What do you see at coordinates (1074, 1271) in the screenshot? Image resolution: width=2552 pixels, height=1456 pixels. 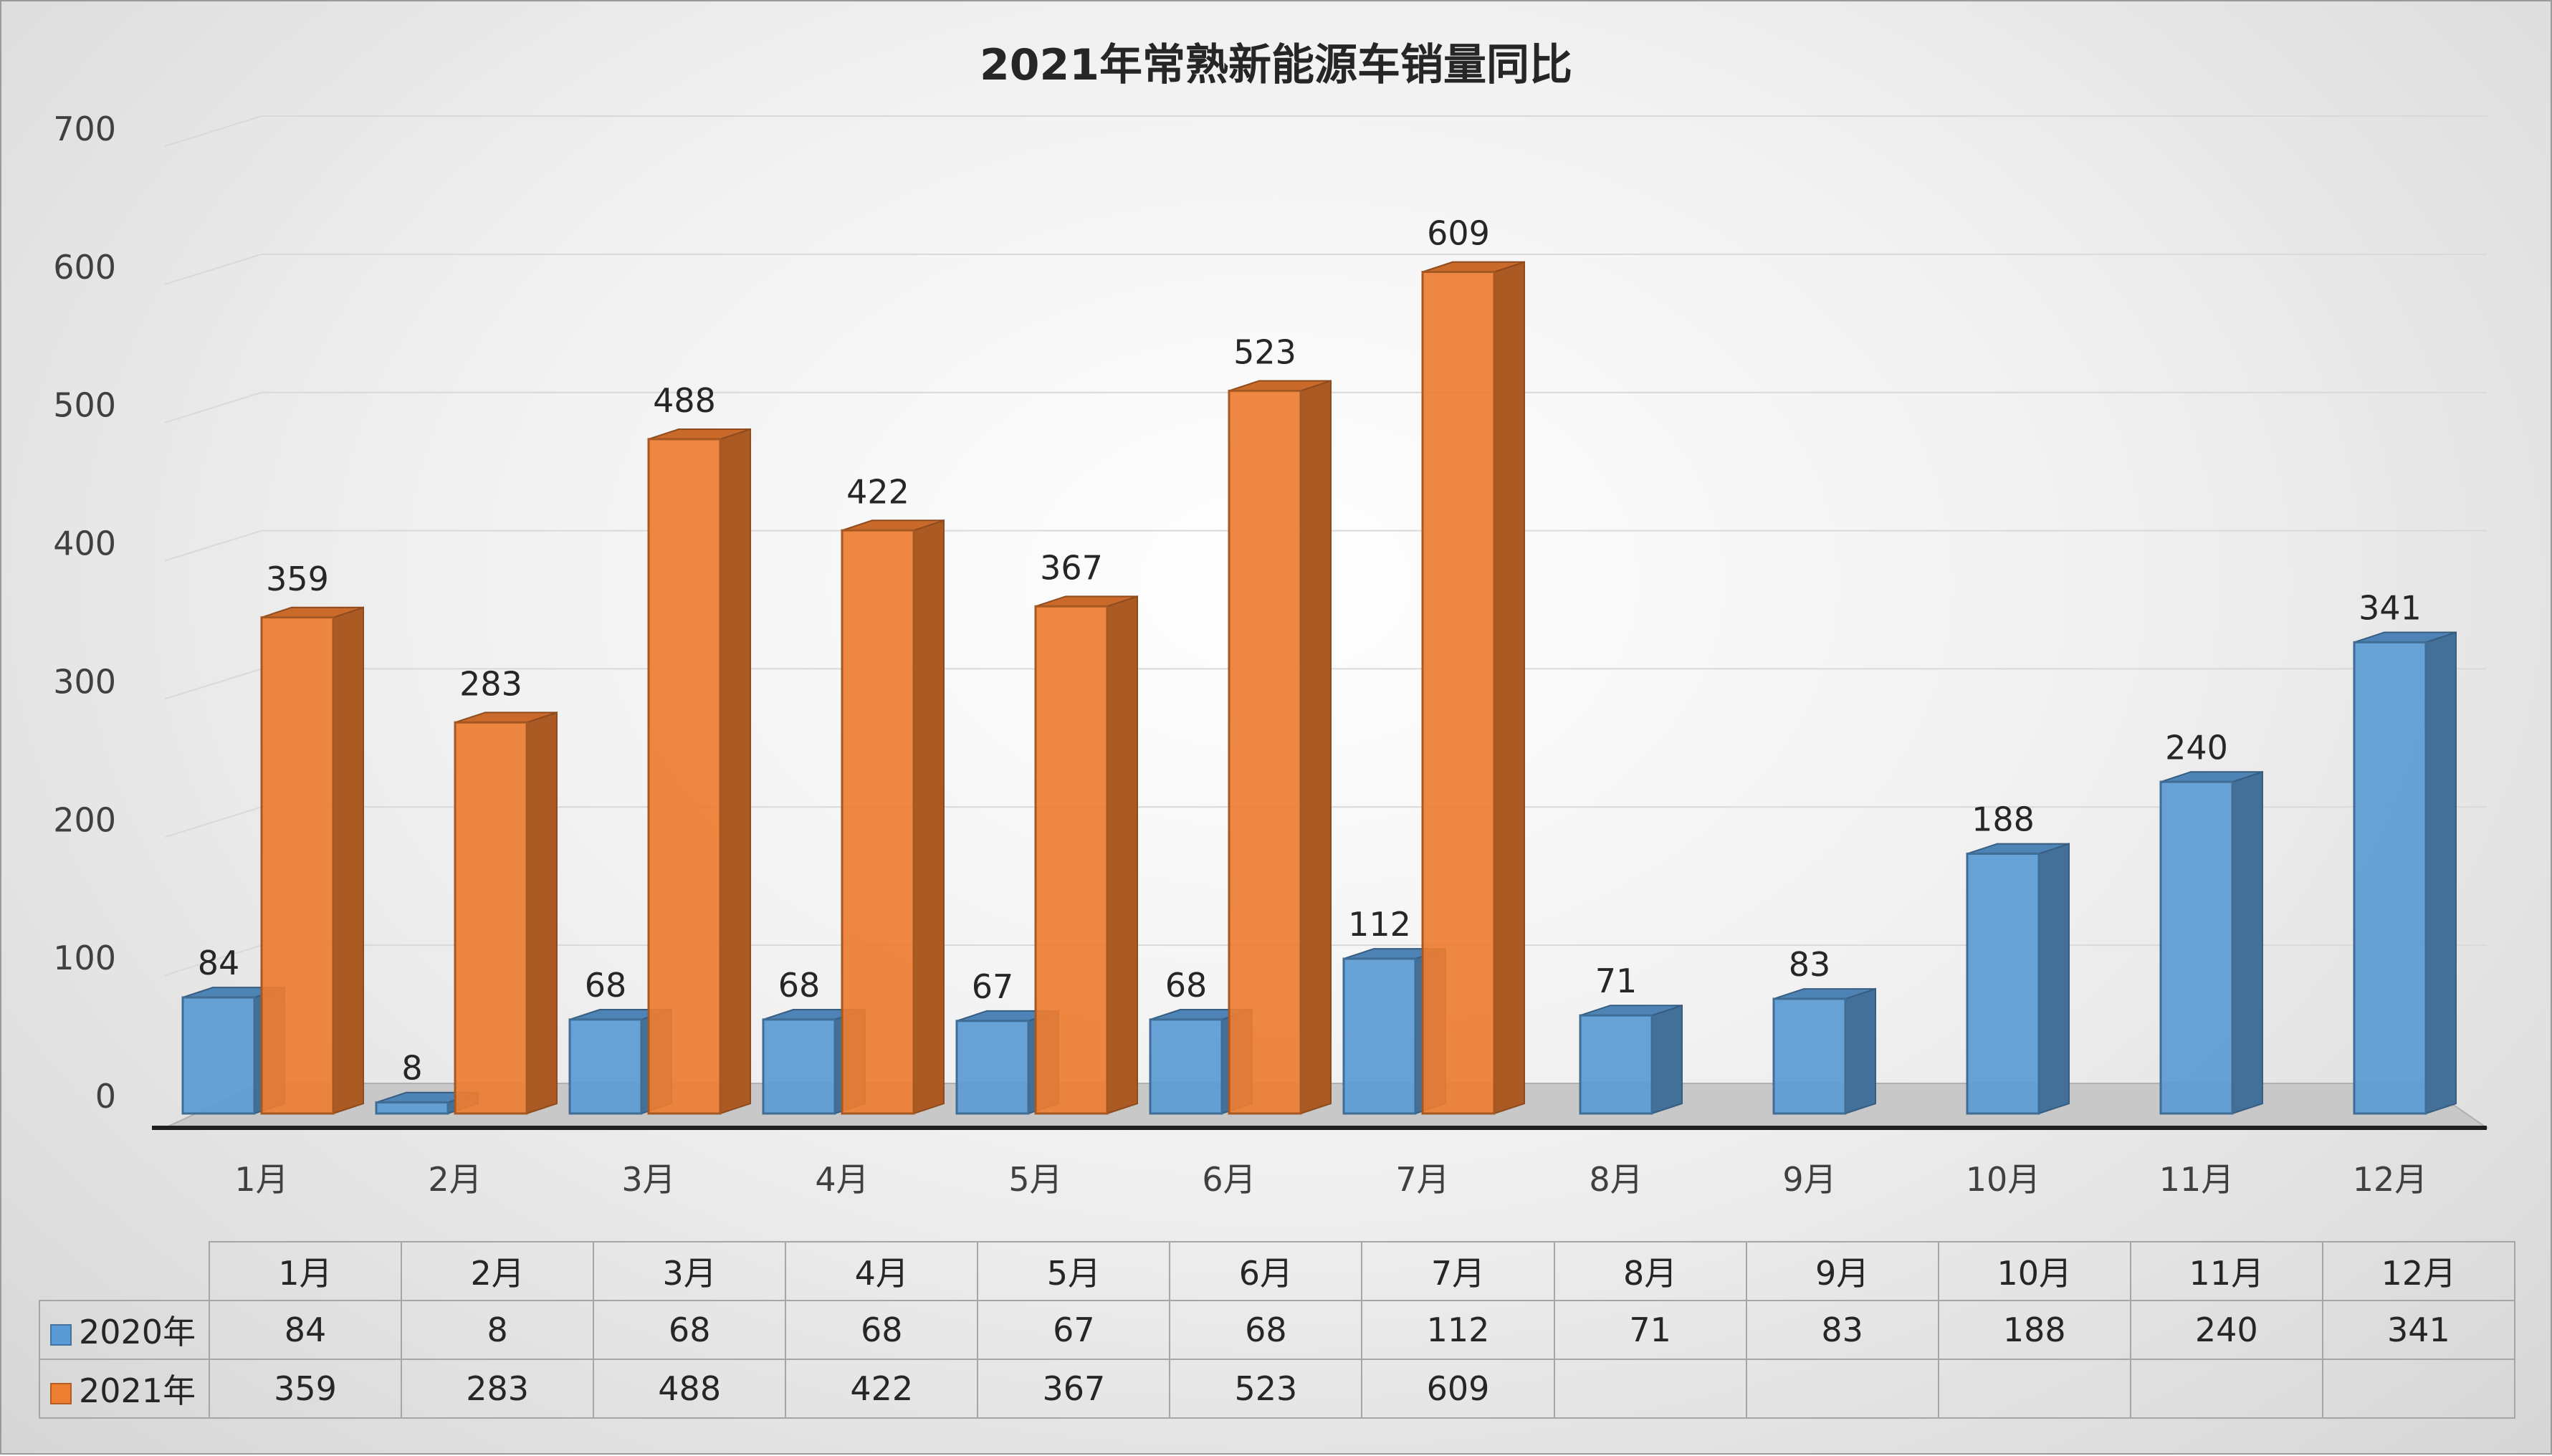 I see `data-table-header-cell: 5月` at bounding box center [1074, 1271].